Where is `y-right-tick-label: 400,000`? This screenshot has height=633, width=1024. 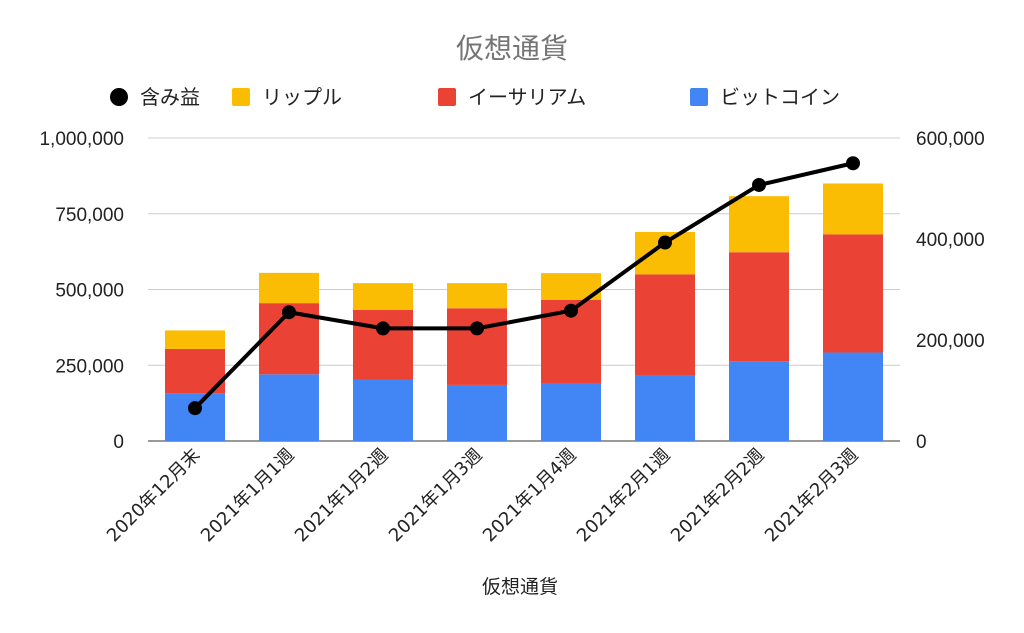 y-right-tick-label: 400,000 is located at coordinates (950, 240).